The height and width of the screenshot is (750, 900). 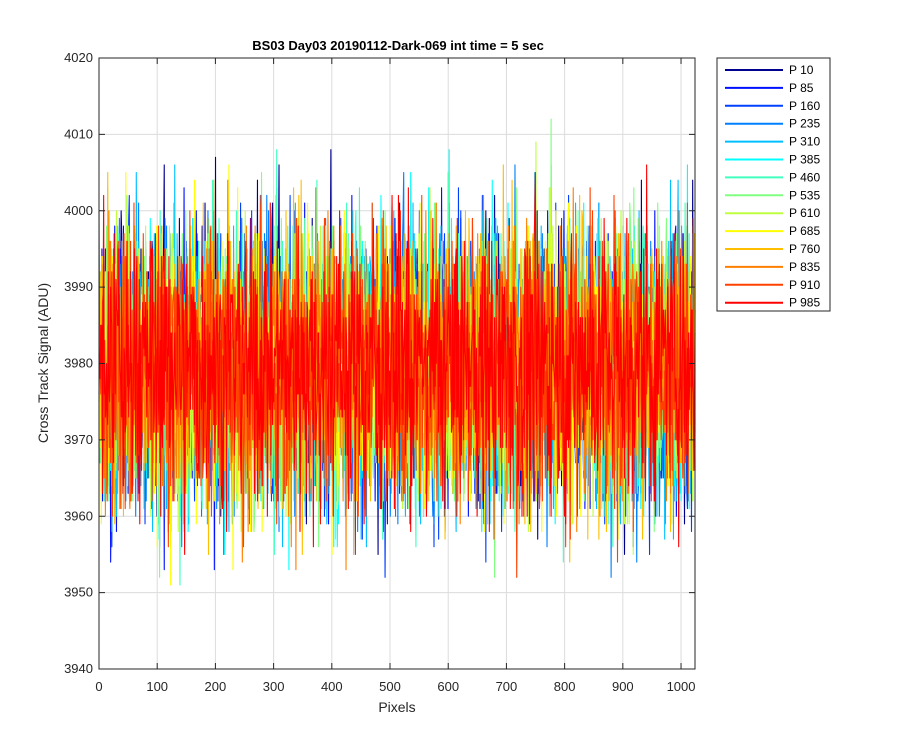 I want to click on x-tick-label: 0, so click(x=98, y=686).